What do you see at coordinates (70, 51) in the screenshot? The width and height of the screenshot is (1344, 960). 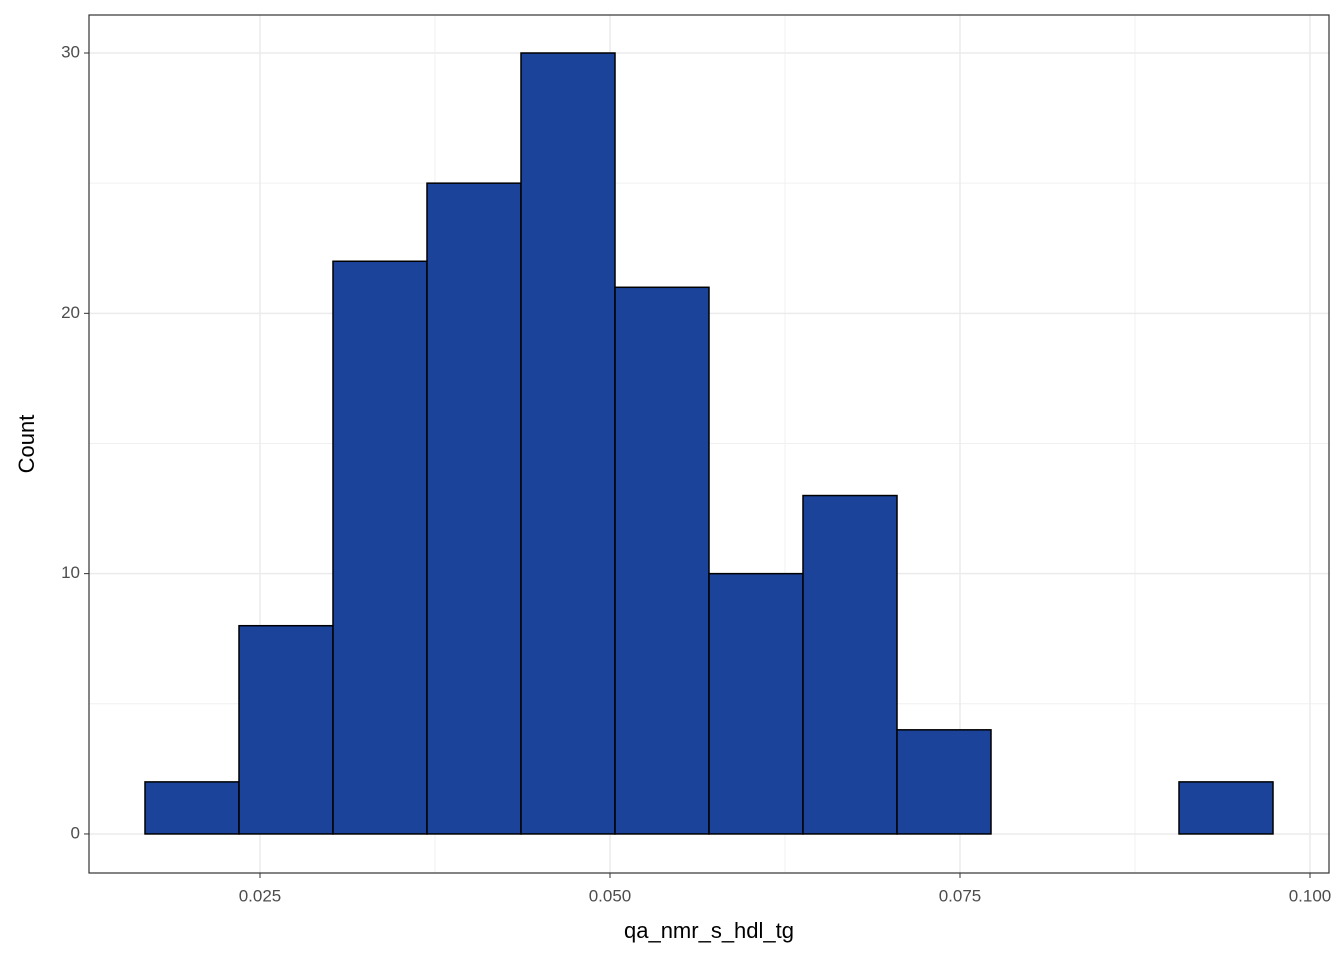 I see `y-tick-label: 30` at bounding box center [70, 51].